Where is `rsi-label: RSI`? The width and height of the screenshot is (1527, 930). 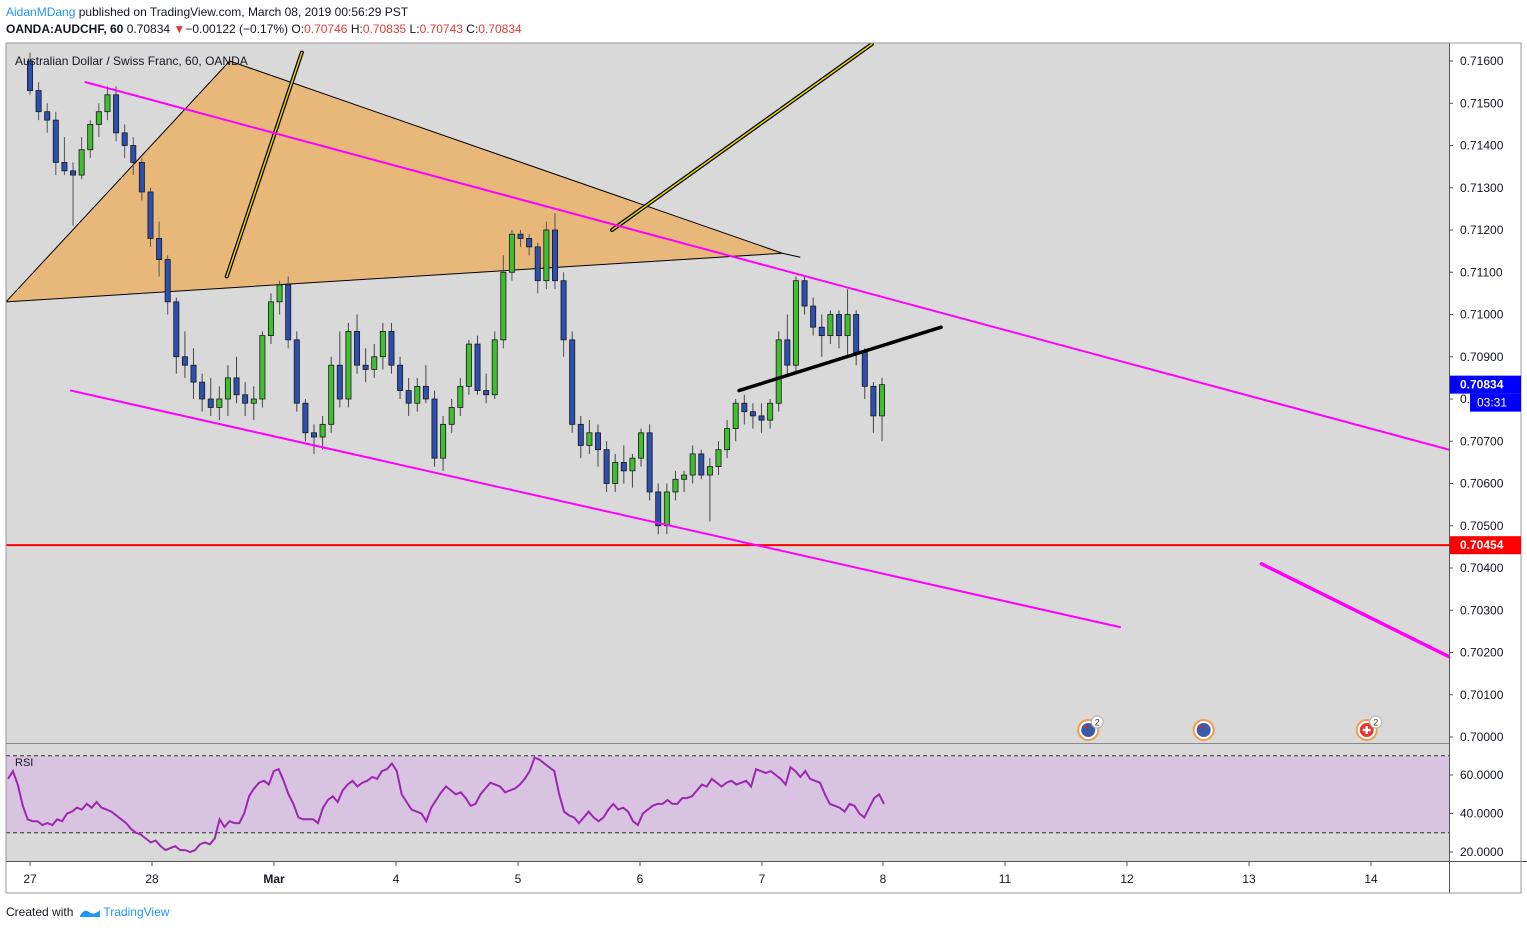
rsi-label: RSI is located at coordinates (24, 763).